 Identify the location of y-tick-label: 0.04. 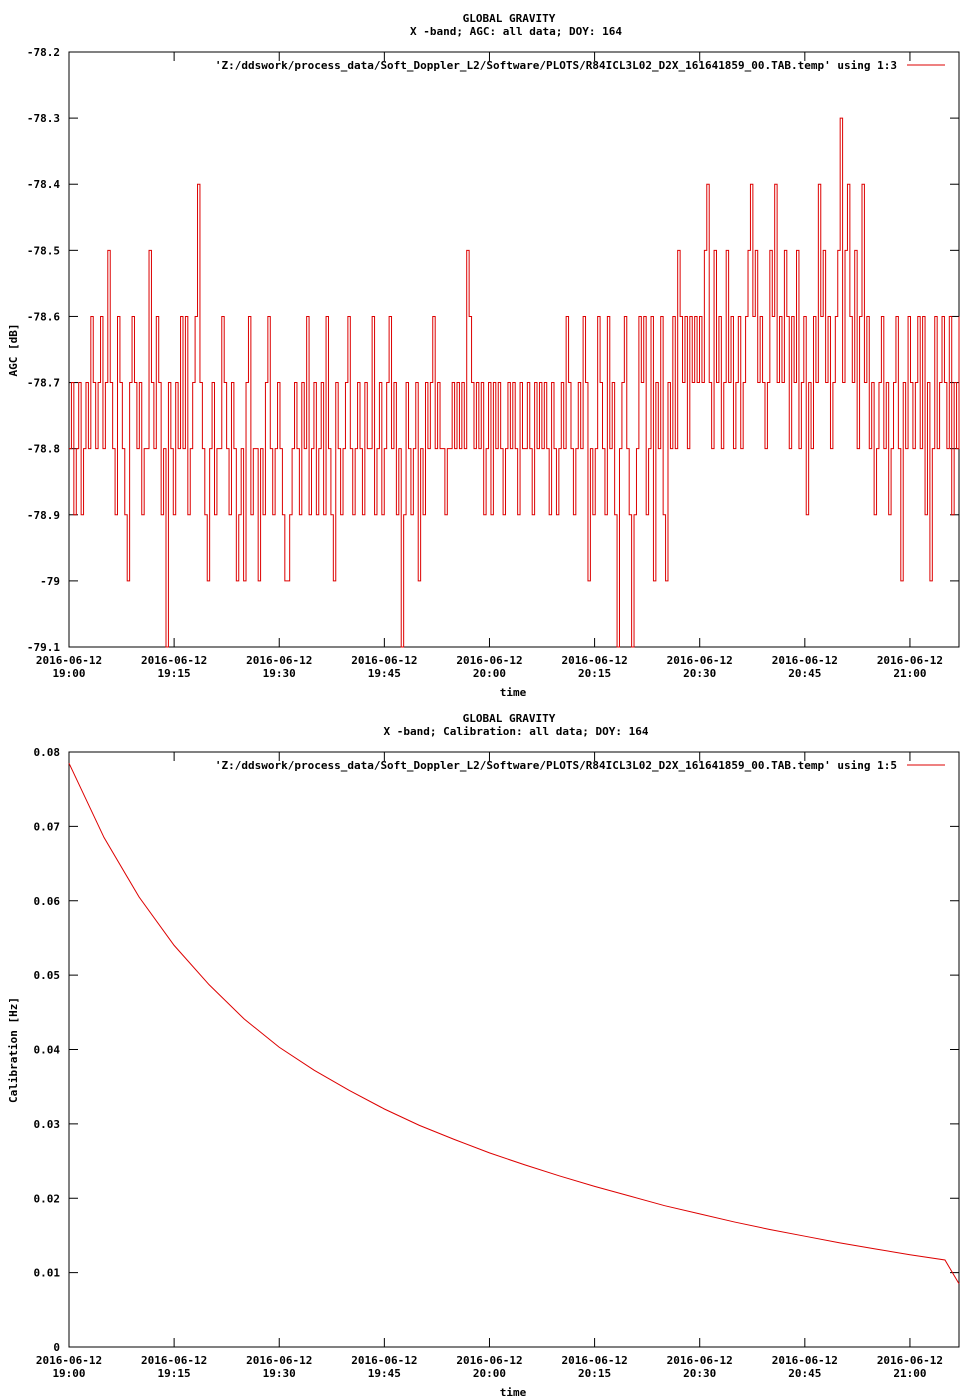
(47, 1050).